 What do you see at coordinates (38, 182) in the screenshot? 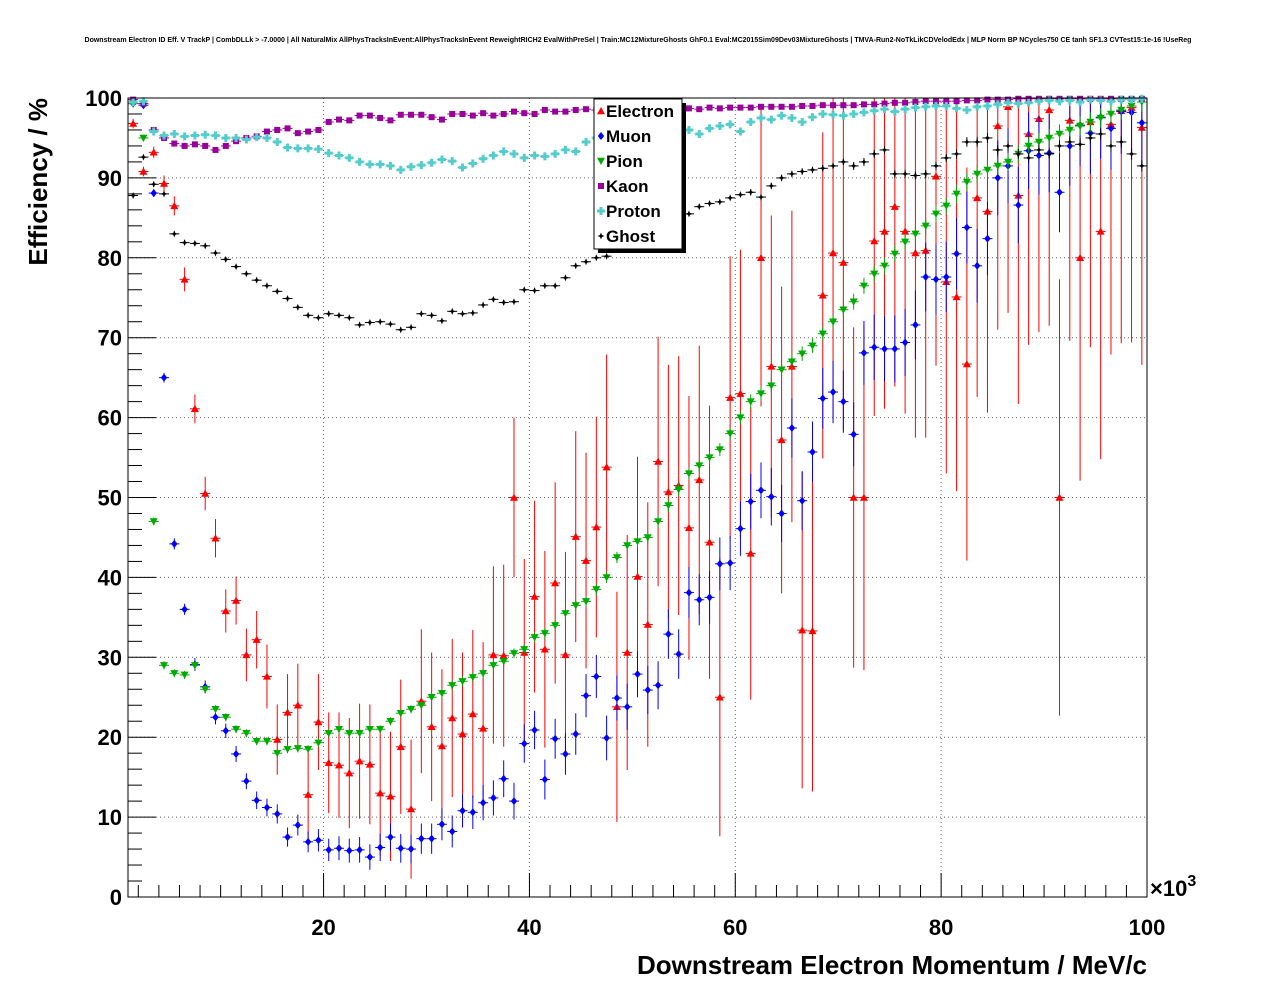
I see `y-axis-title: Efficiency / %` at bounding box center [38, 182].